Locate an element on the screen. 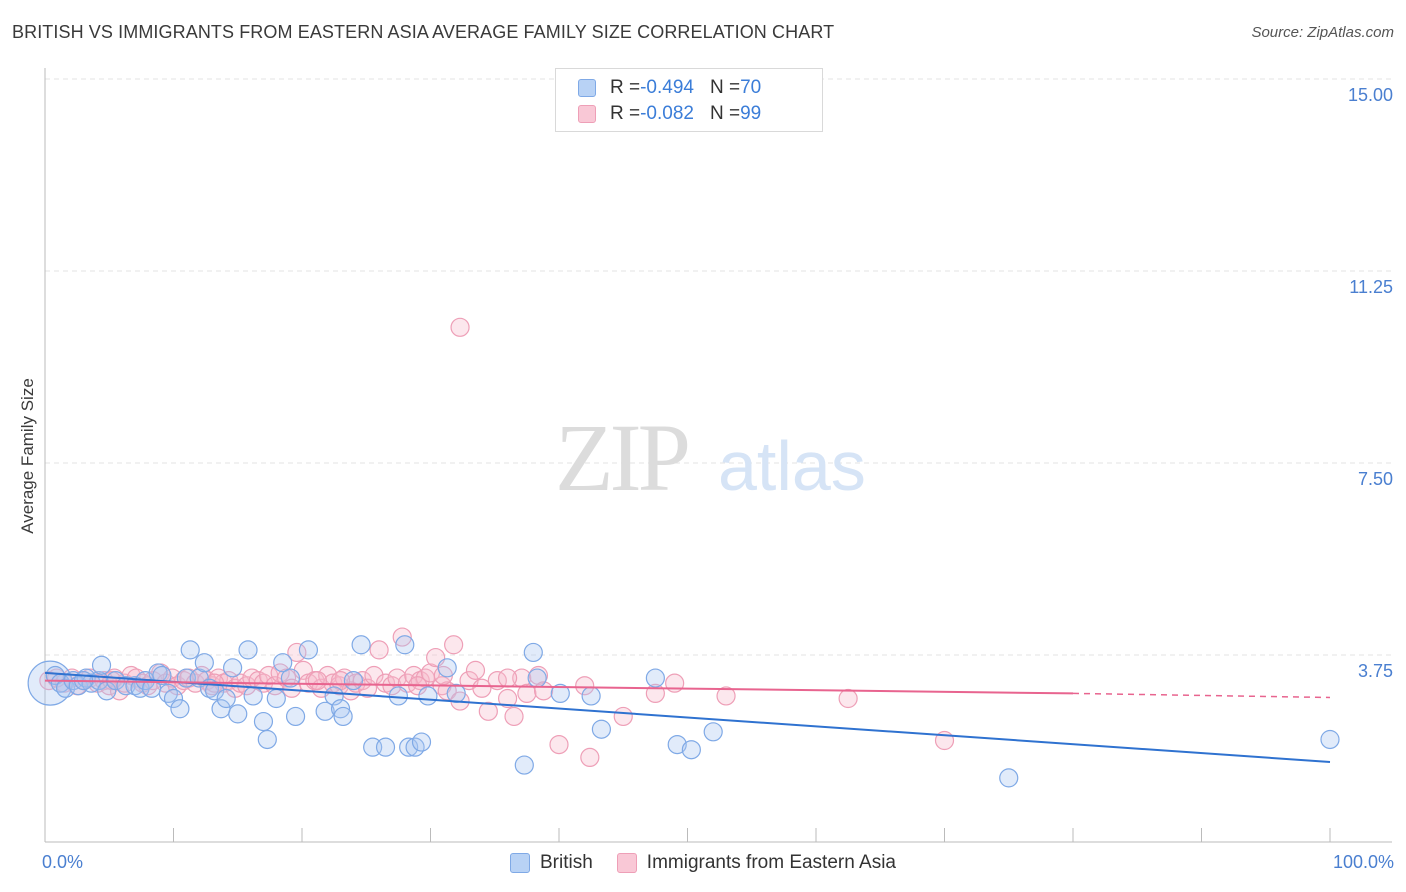 This screenshot has width=1406, height=892. watermark-atlas: atlas is located at coordinates (792, 466).